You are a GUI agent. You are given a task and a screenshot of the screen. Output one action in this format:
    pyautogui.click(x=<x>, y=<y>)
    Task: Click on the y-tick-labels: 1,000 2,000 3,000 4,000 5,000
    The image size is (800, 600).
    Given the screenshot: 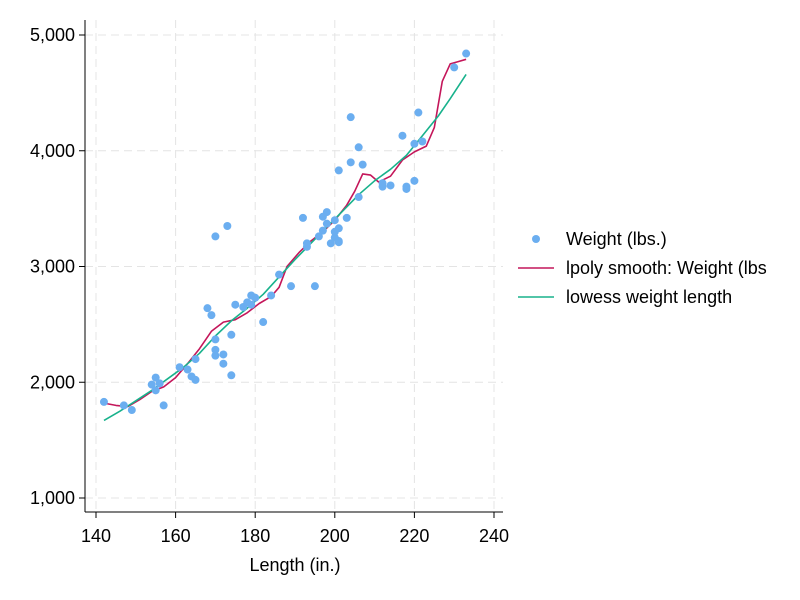 What is the action you would take?
    pyautogui.click(x=57, y=266)
    